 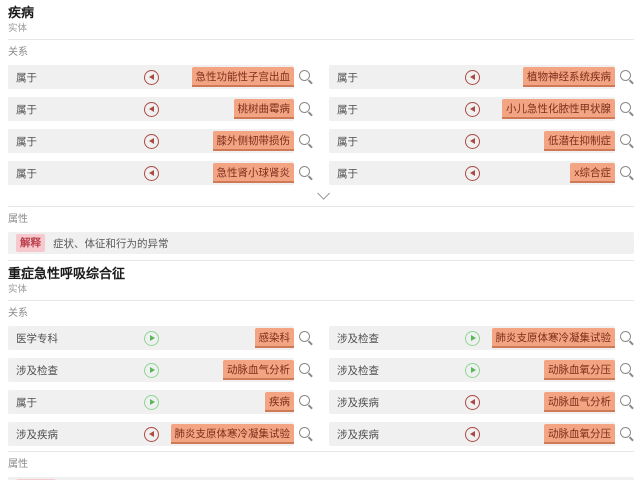 I want to click on relation-row: 涉及检查 肺炎支原体寒冷凝集试验, so click(x=481, y=338).